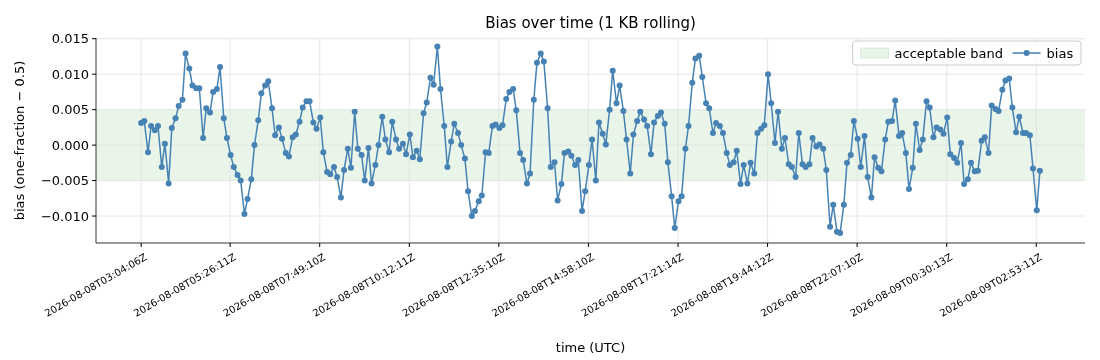 The width and height of the screenshot is (1100, 360). Describe the element at coordinates (70, 39) in the screenshot. I see `y-tick-label: 0.015` at that location.